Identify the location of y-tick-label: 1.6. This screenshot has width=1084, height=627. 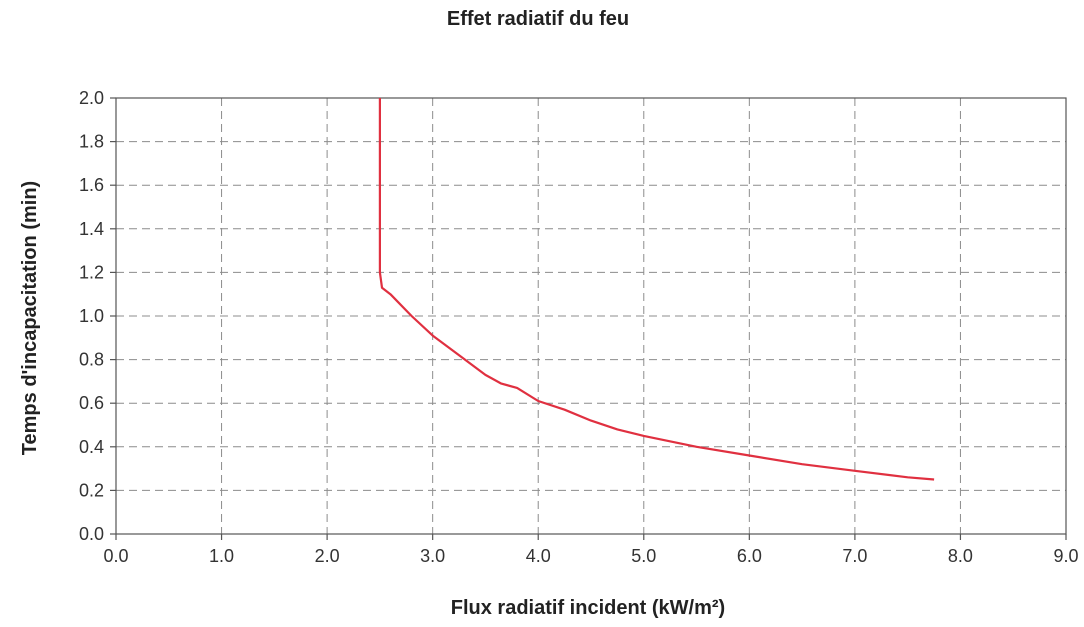
(91, 185).